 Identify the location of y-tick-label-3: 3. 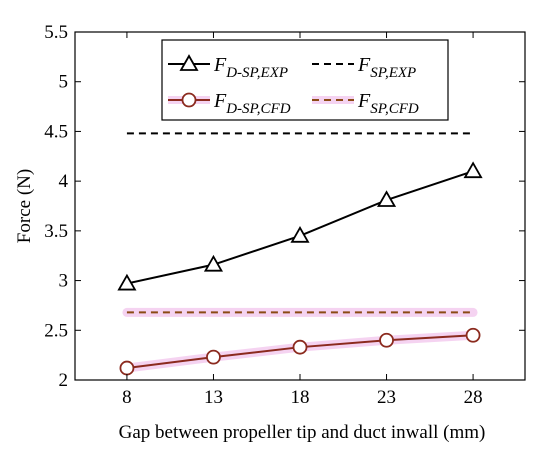
(64, 281).